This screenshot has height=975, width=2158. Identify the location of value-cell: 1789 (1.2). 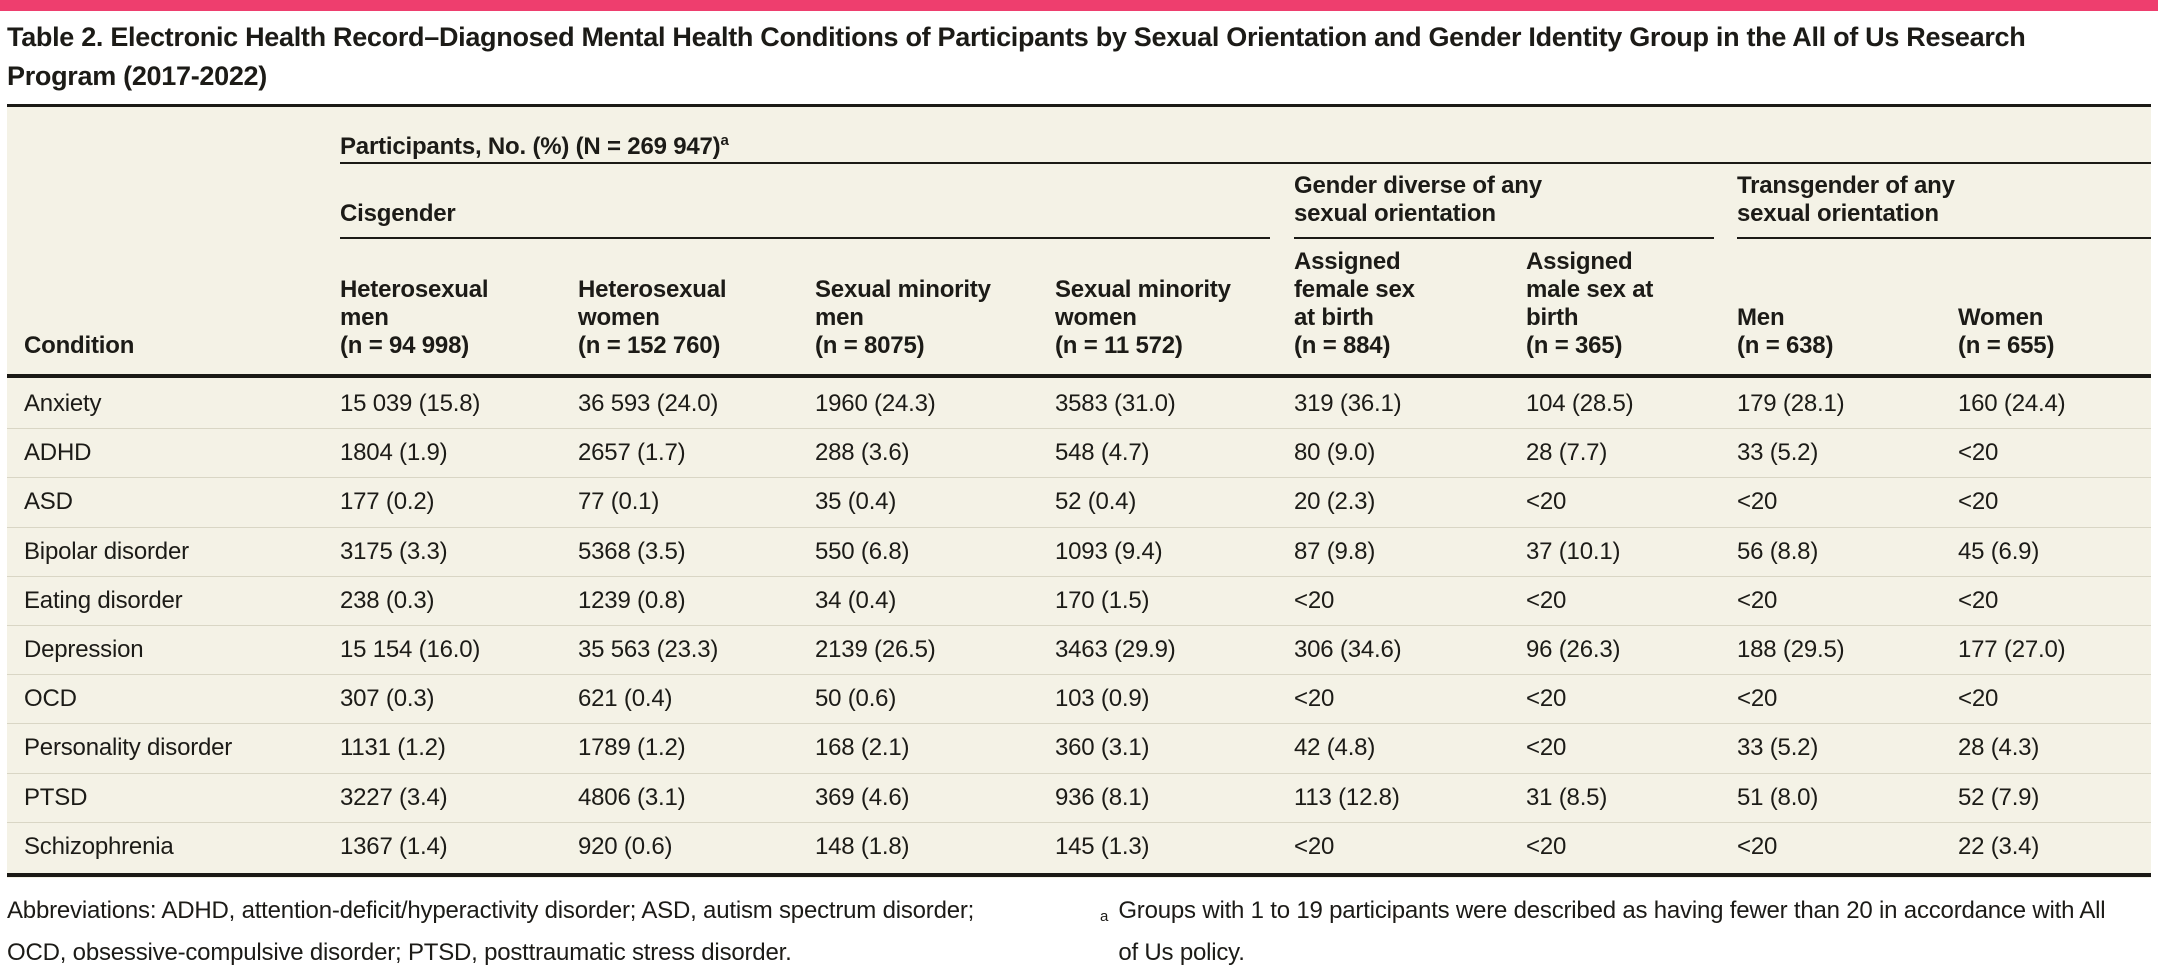
(632, 748).